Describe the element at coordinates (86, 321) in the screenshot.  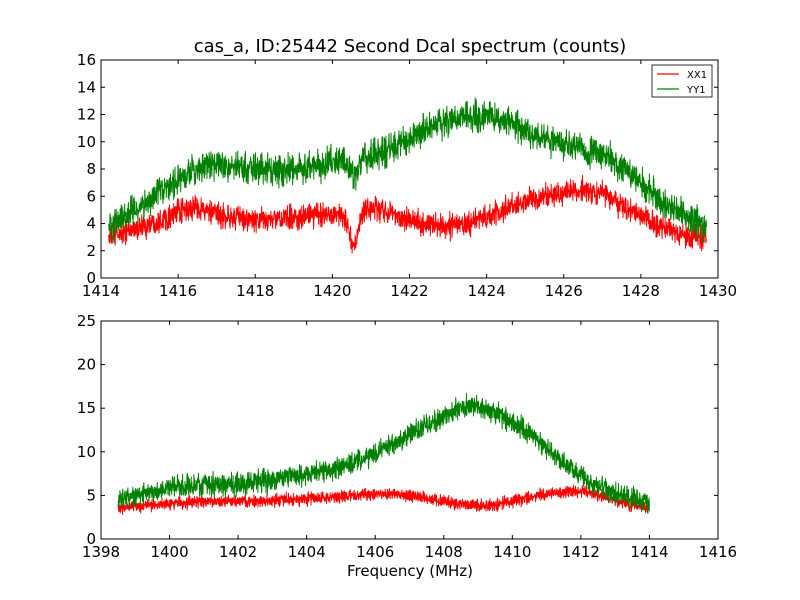
I see `y-tick-label: 25` at that location.